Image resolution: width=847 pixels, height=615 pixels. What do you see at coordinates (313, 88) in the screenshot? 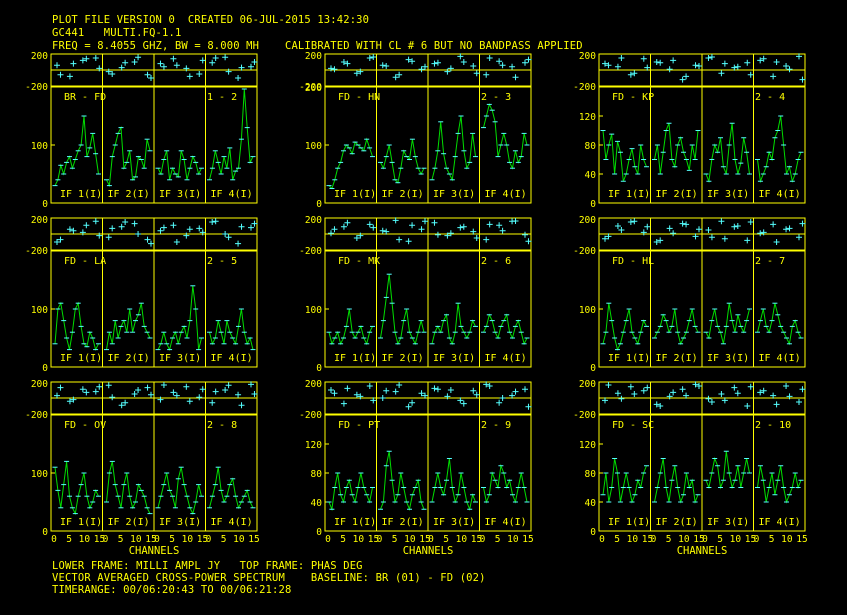
I see `amplitude-tick-label: 200` at bounding box center [313, 88].